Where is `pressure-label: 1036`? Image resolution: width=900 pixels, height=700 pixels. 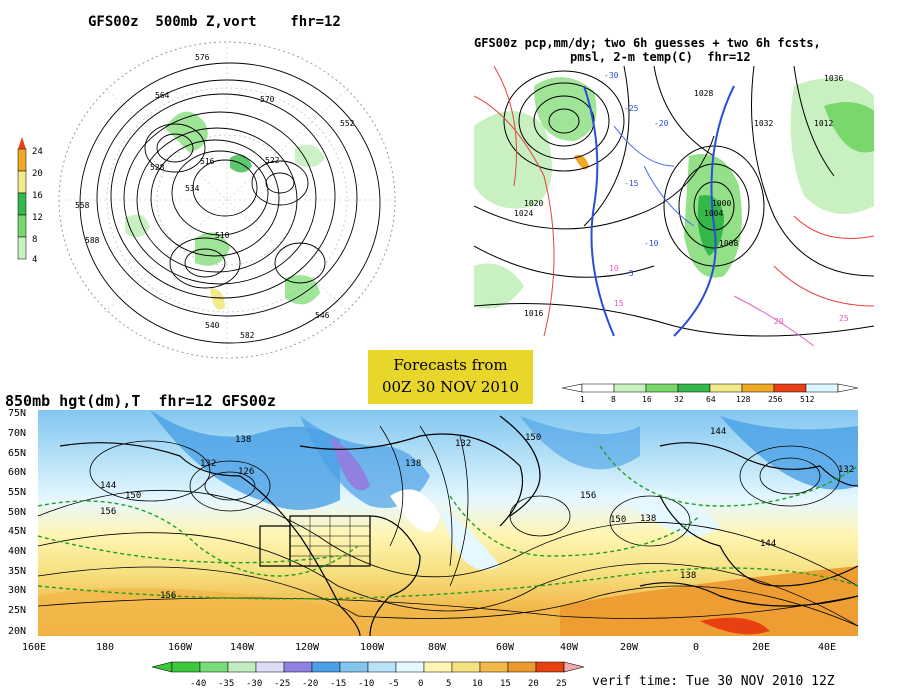
pressure-label: 1036 is located at coordinates (833, 78).